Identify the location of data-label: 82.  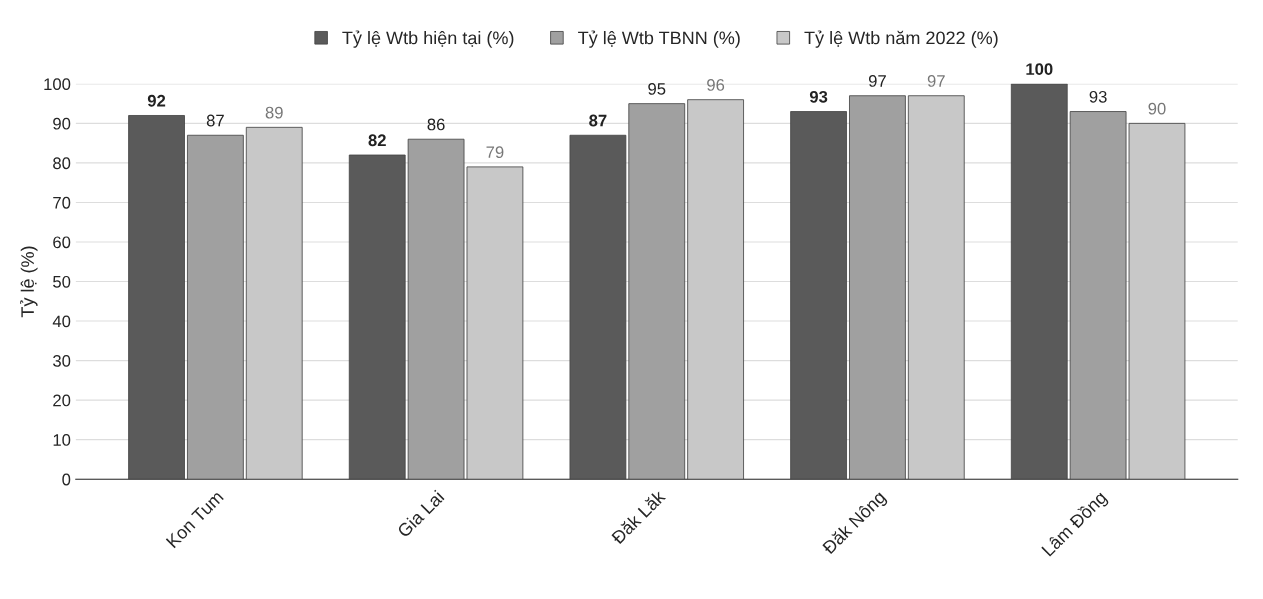
(377, 140).